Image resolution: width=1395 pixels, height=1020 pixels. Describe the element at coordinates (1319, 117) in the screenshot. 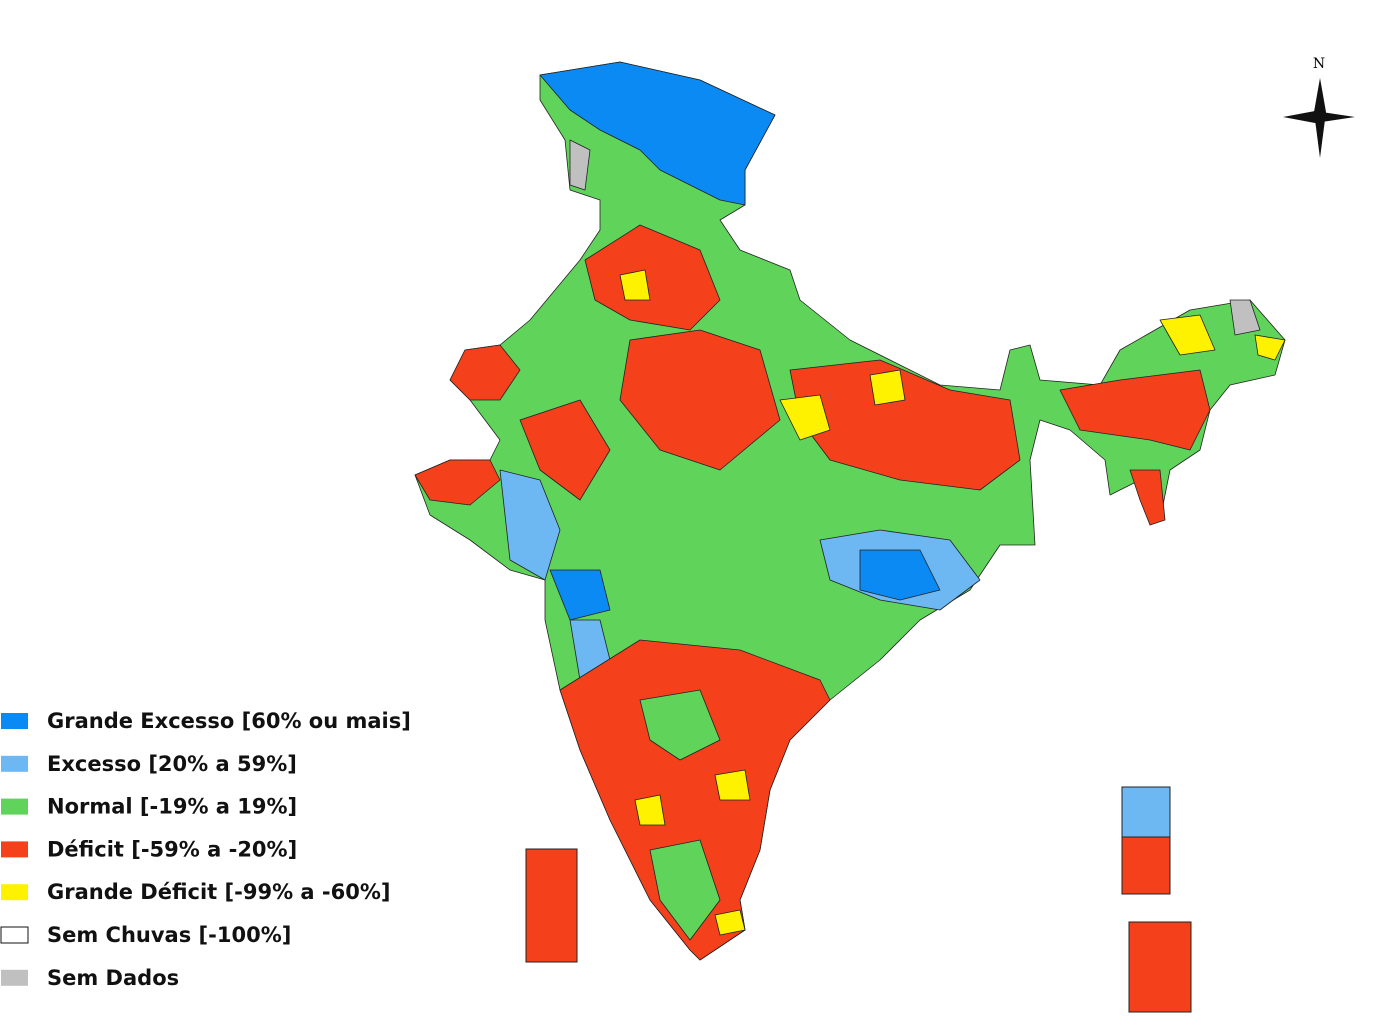

I see `compass-ew` at that location.